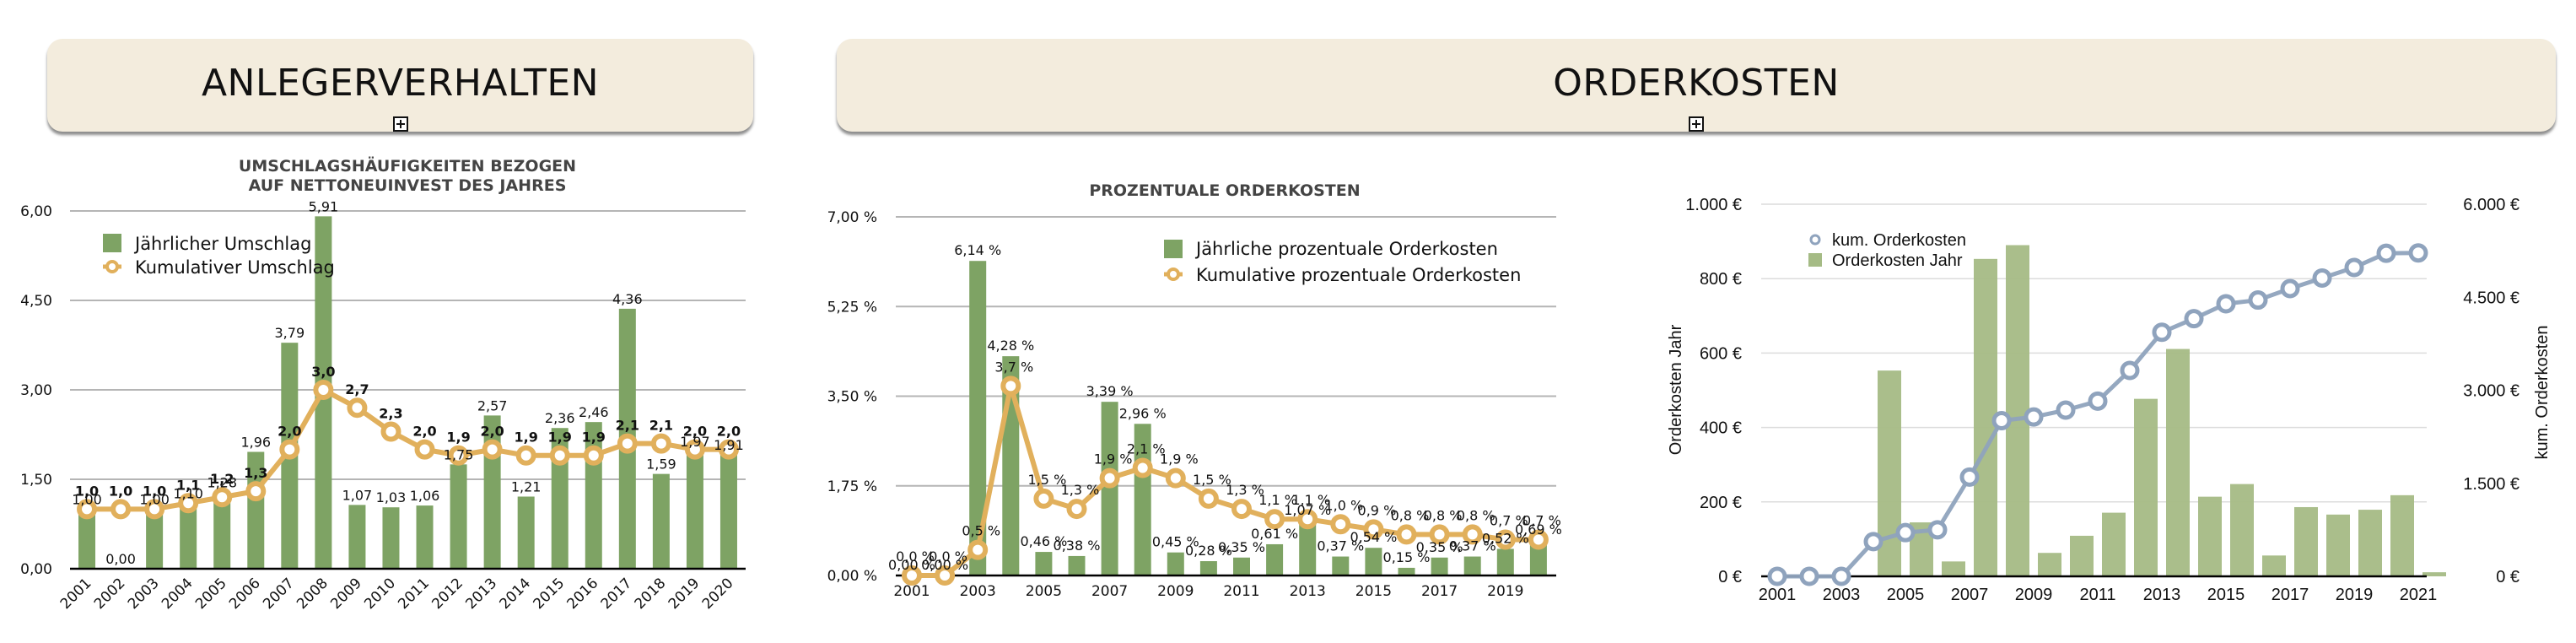 Image resolution: width=2576 pixels, height=643 pixels. I want to click on line-value-label: 3,7 %, so click(1013, 367).